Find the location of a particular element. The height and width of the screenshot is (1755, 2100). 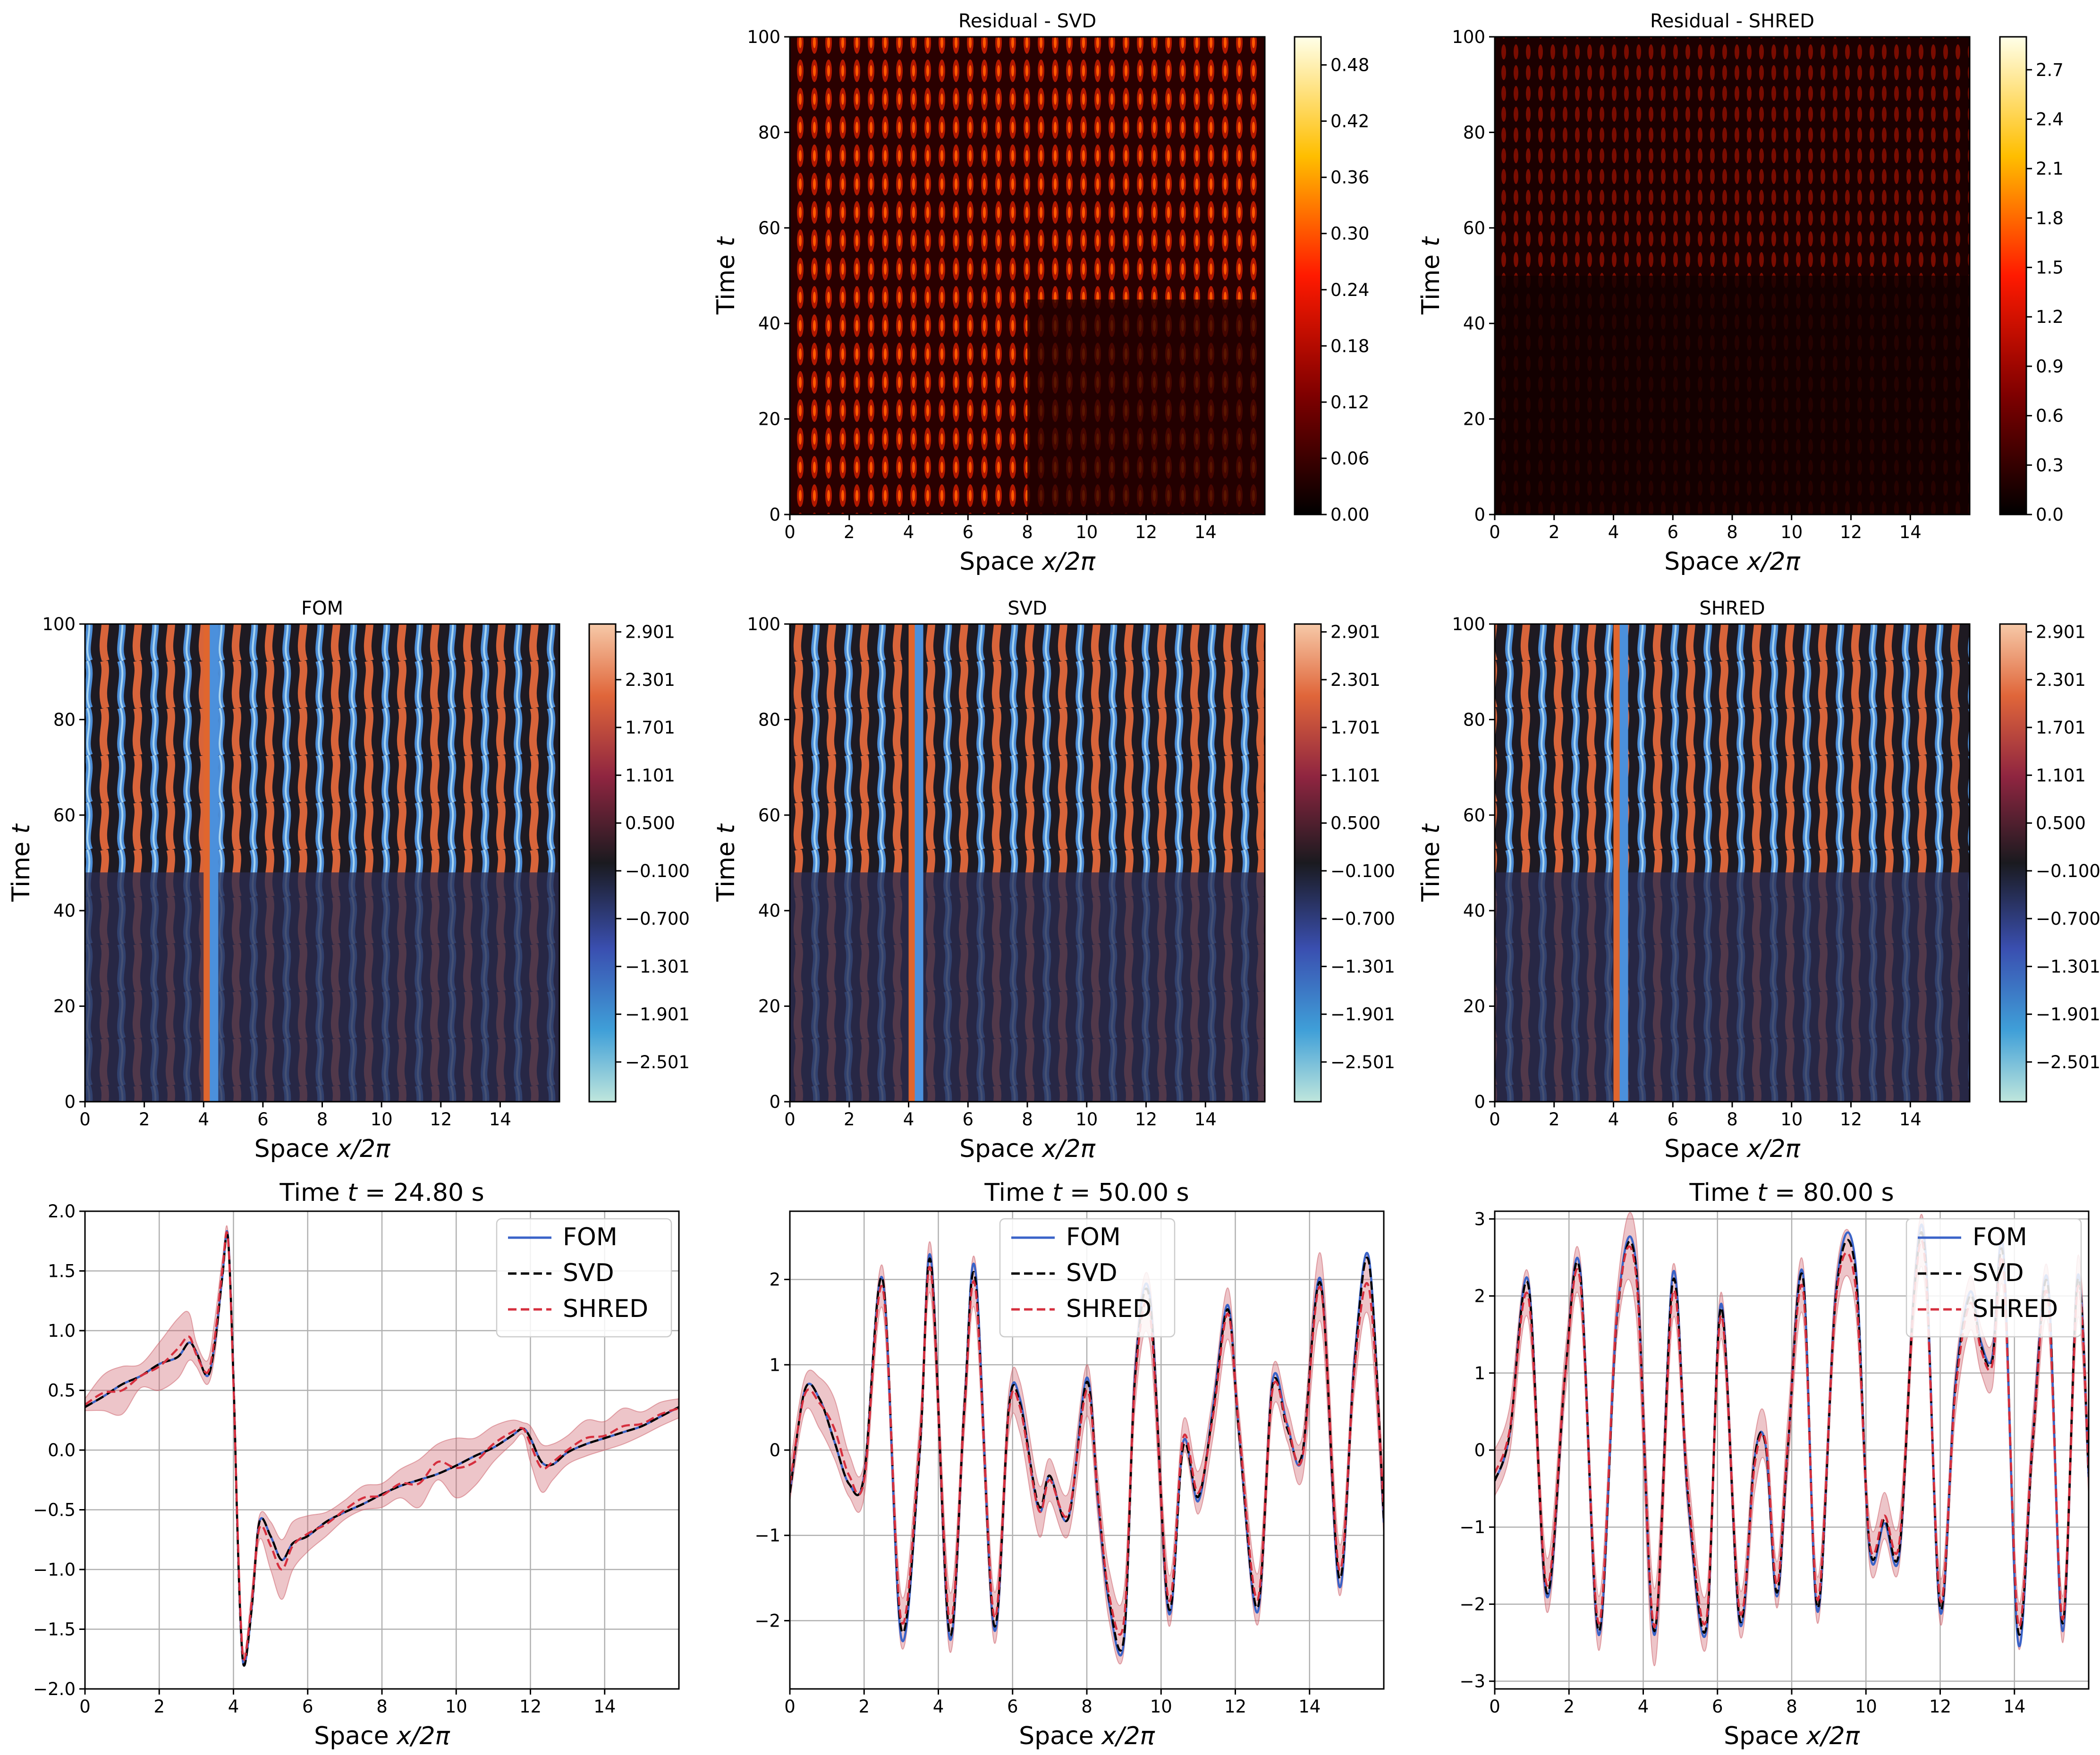

shred-ytick-label: 40 is located at coordinates (1474, 911).